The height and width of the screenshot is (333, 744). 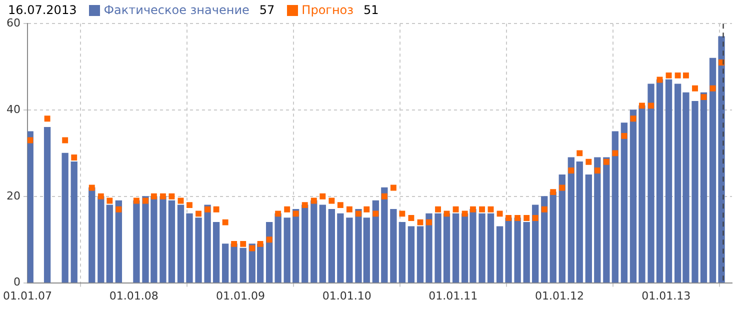 What do you see at coordinates (13, 195) in the screenshot?
I see `y-tick-label: 20` at bounding box center [13, 195].